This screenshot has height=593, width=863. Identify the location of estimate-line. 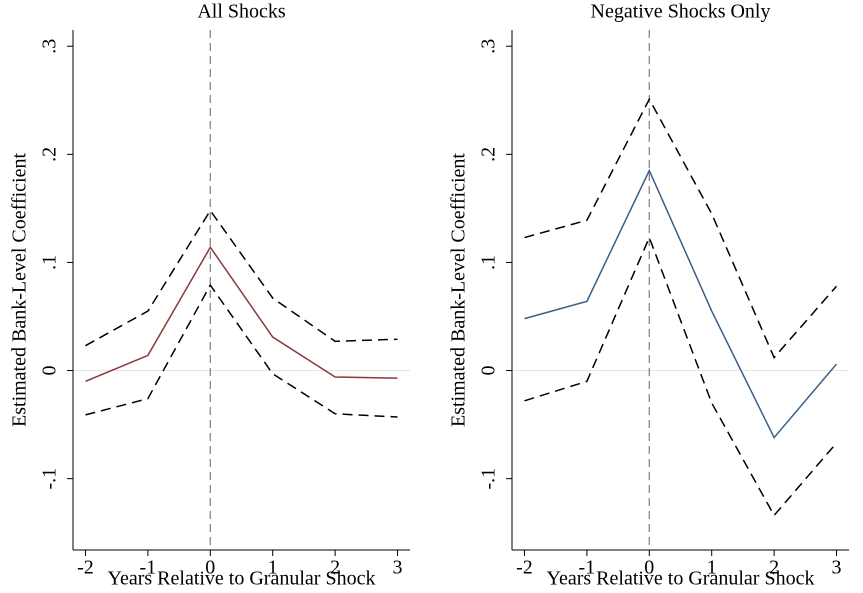
(241, 314).